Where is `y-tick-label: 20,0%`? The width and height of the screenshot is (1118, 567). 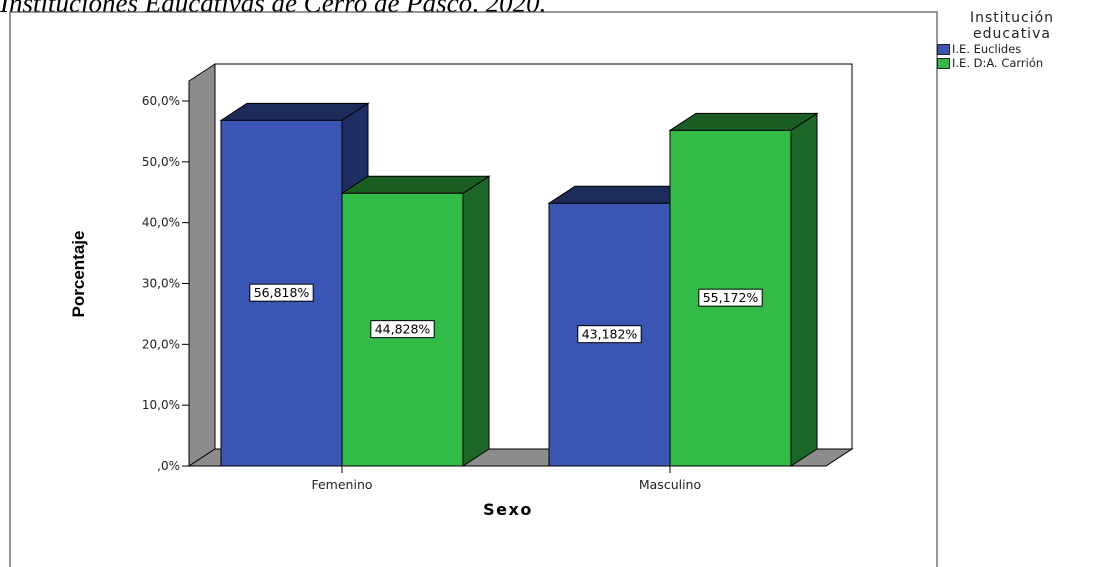 y-tick-label: 20,0% is located at coordinates (161, 344).